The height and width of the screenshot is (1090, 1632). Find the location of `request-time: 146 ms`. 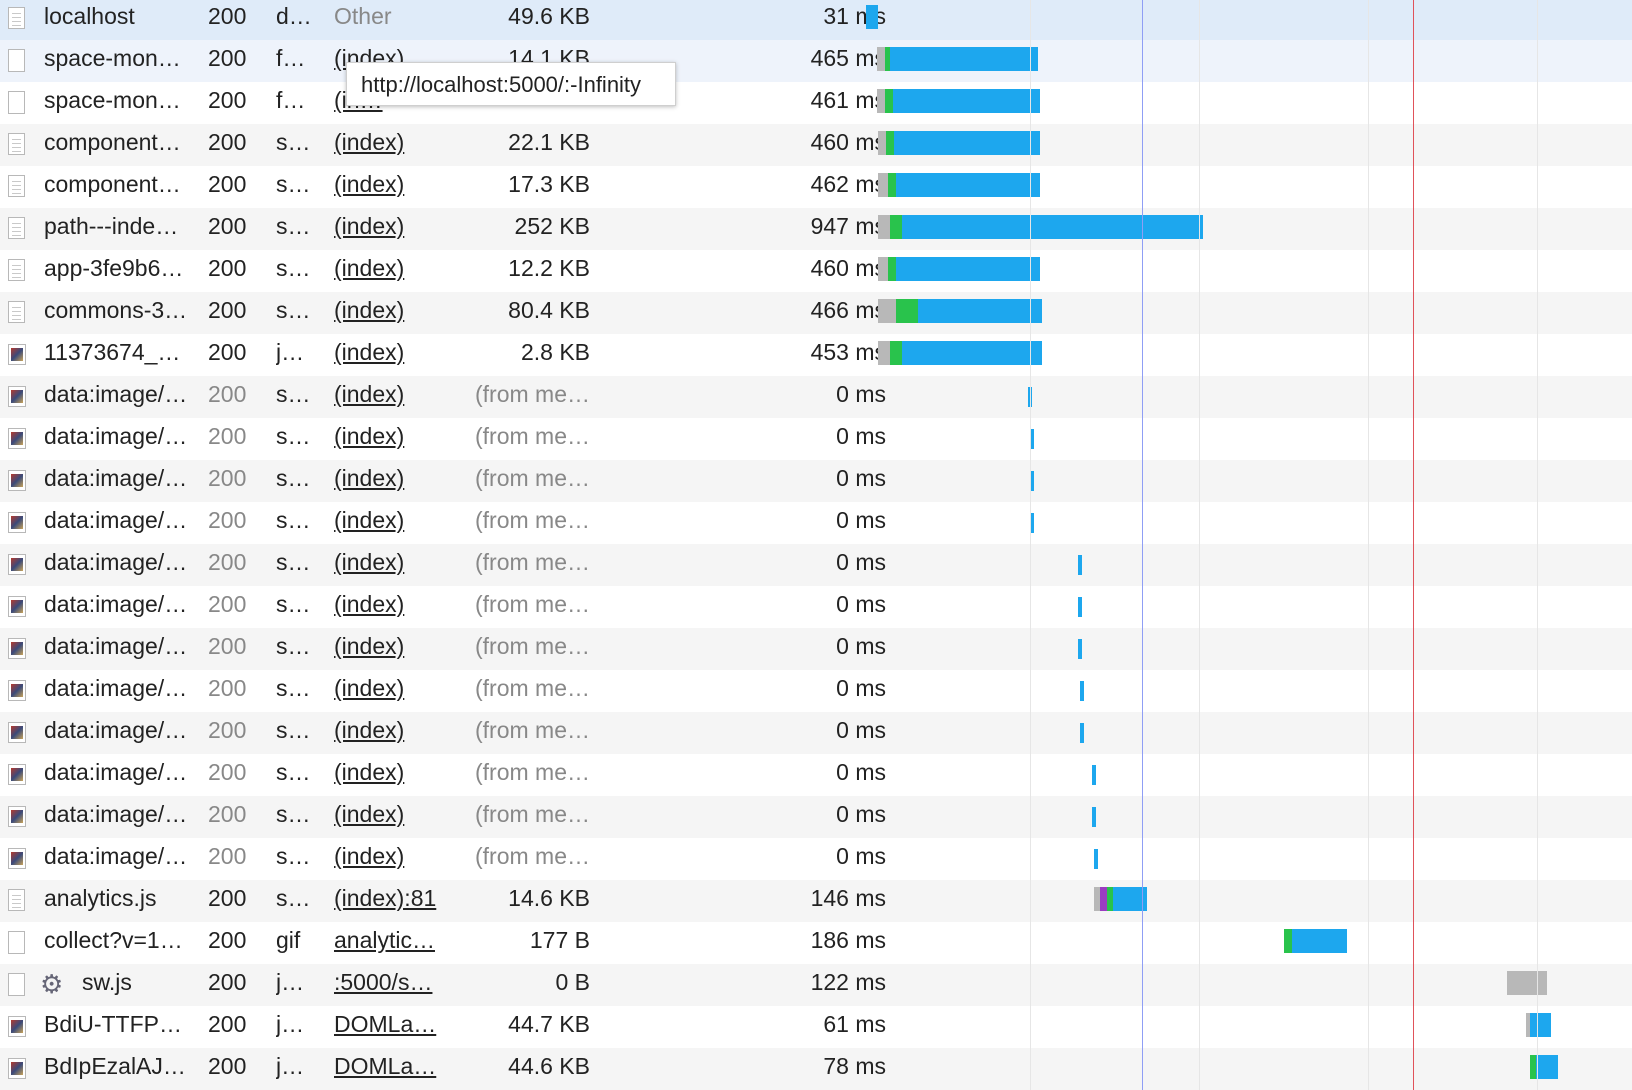

request-time: 146 ms is located at coordinates (848, 898).